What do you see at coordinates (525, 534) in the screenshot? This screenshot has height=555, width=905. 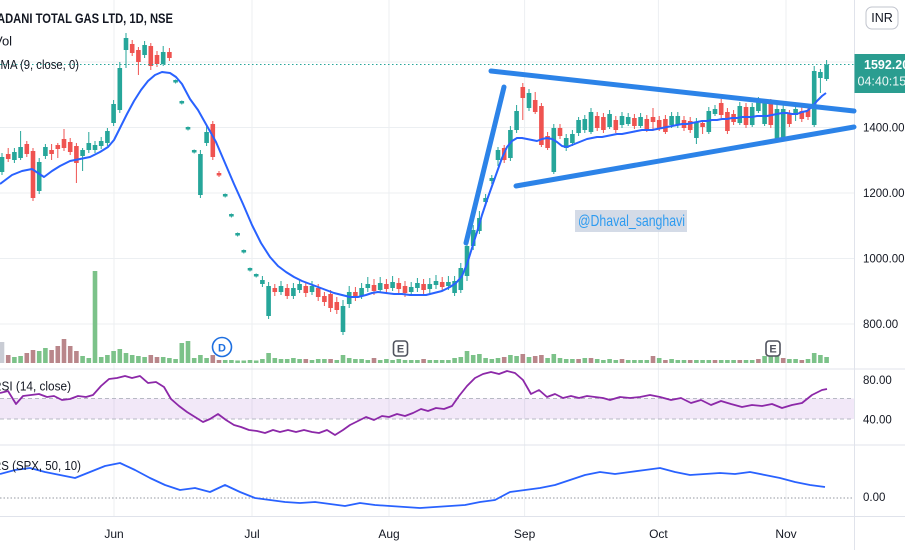 I see `svg-text: Sep` at bounding box center [525, 534].